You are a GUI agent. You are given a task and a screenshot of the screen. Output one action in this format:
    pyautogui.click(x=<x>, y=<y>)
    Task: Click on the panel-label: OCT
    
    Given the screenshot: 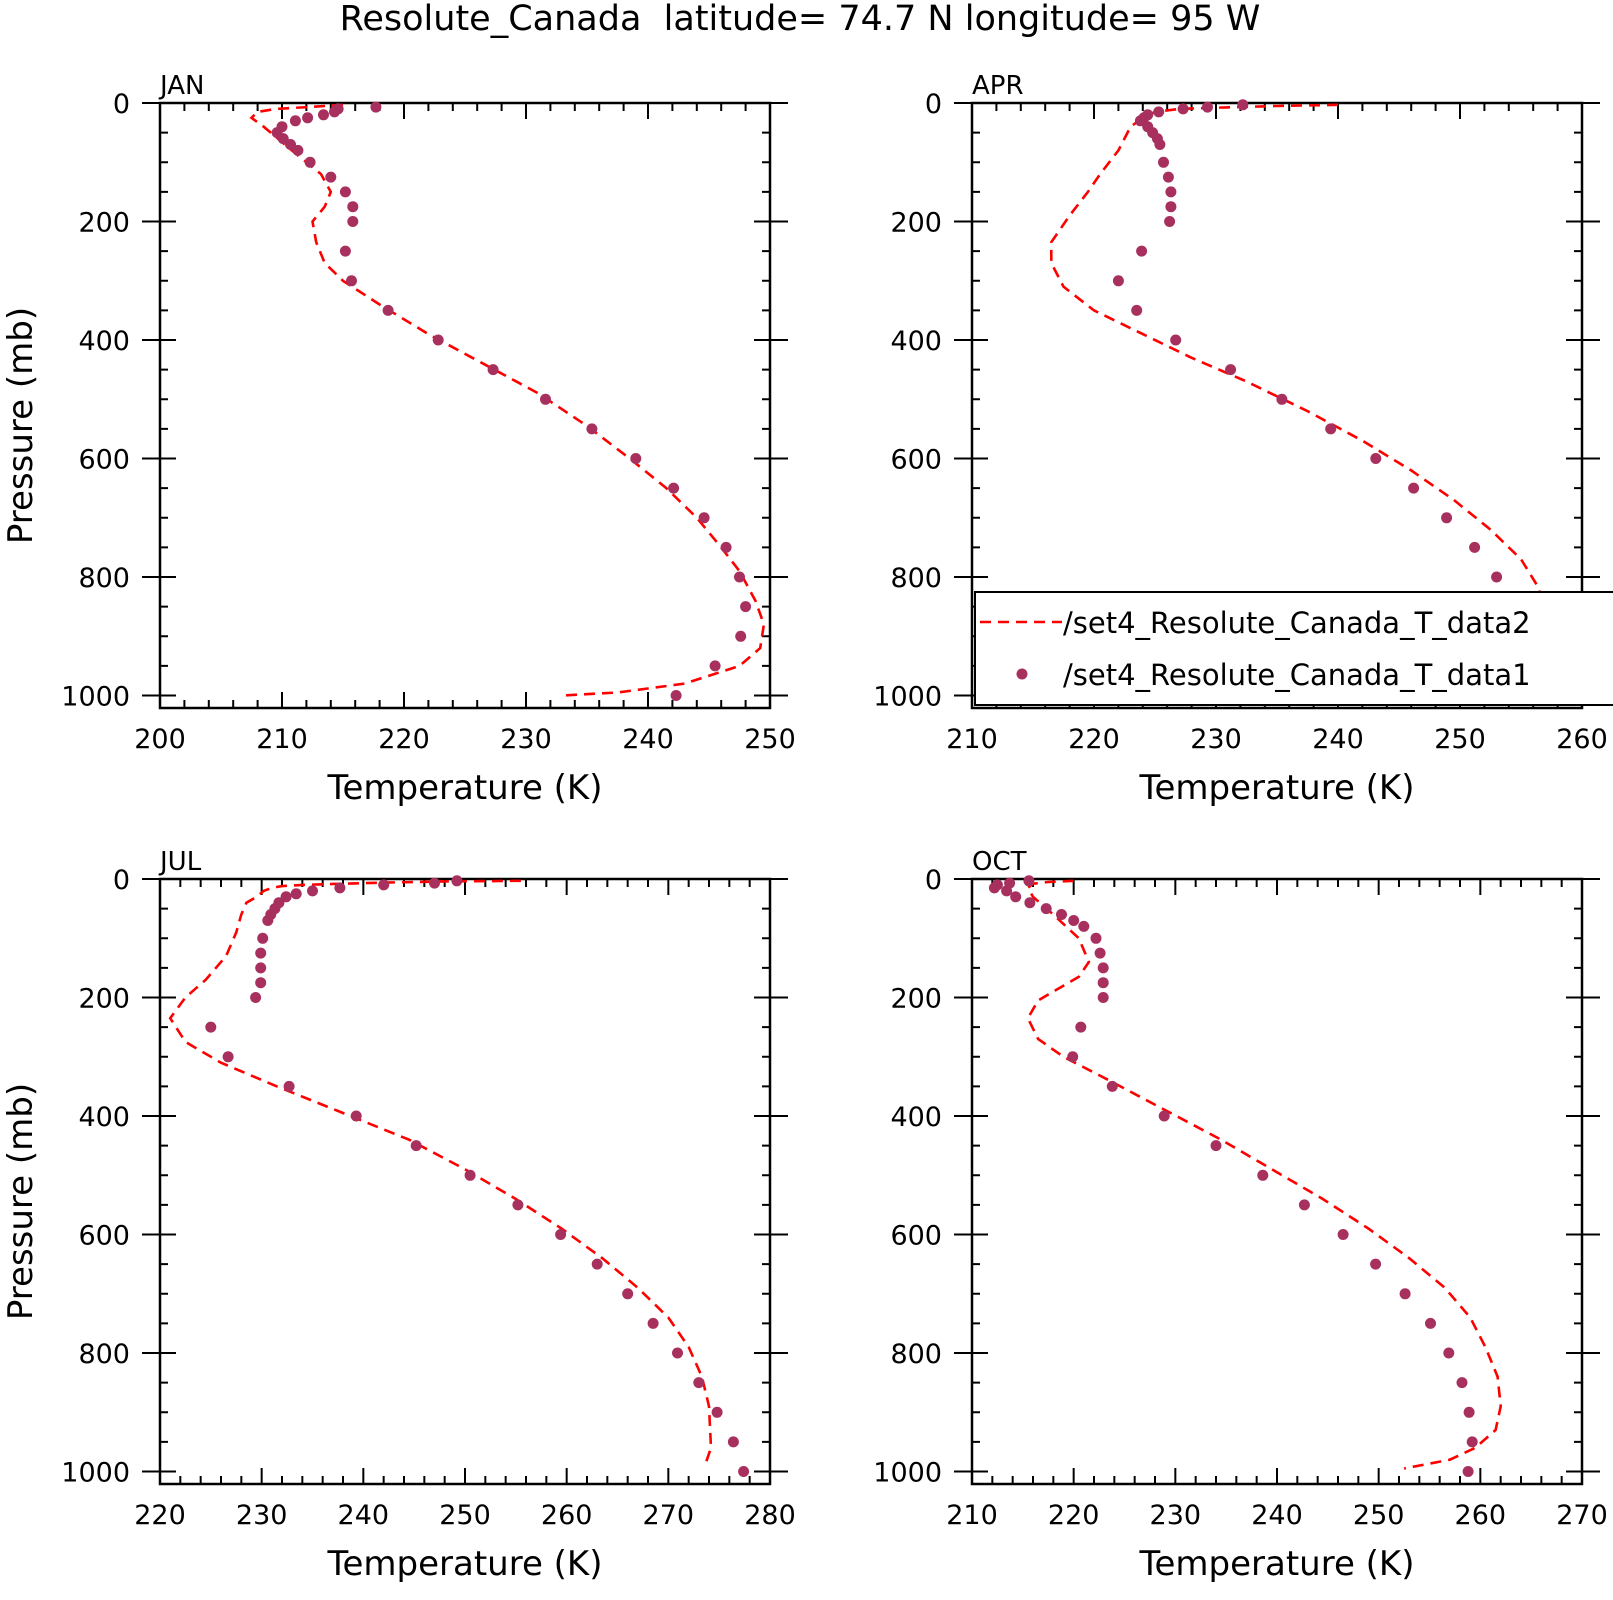 What is the action you would take?
    pyautogui.click(x=999, y=862)
    